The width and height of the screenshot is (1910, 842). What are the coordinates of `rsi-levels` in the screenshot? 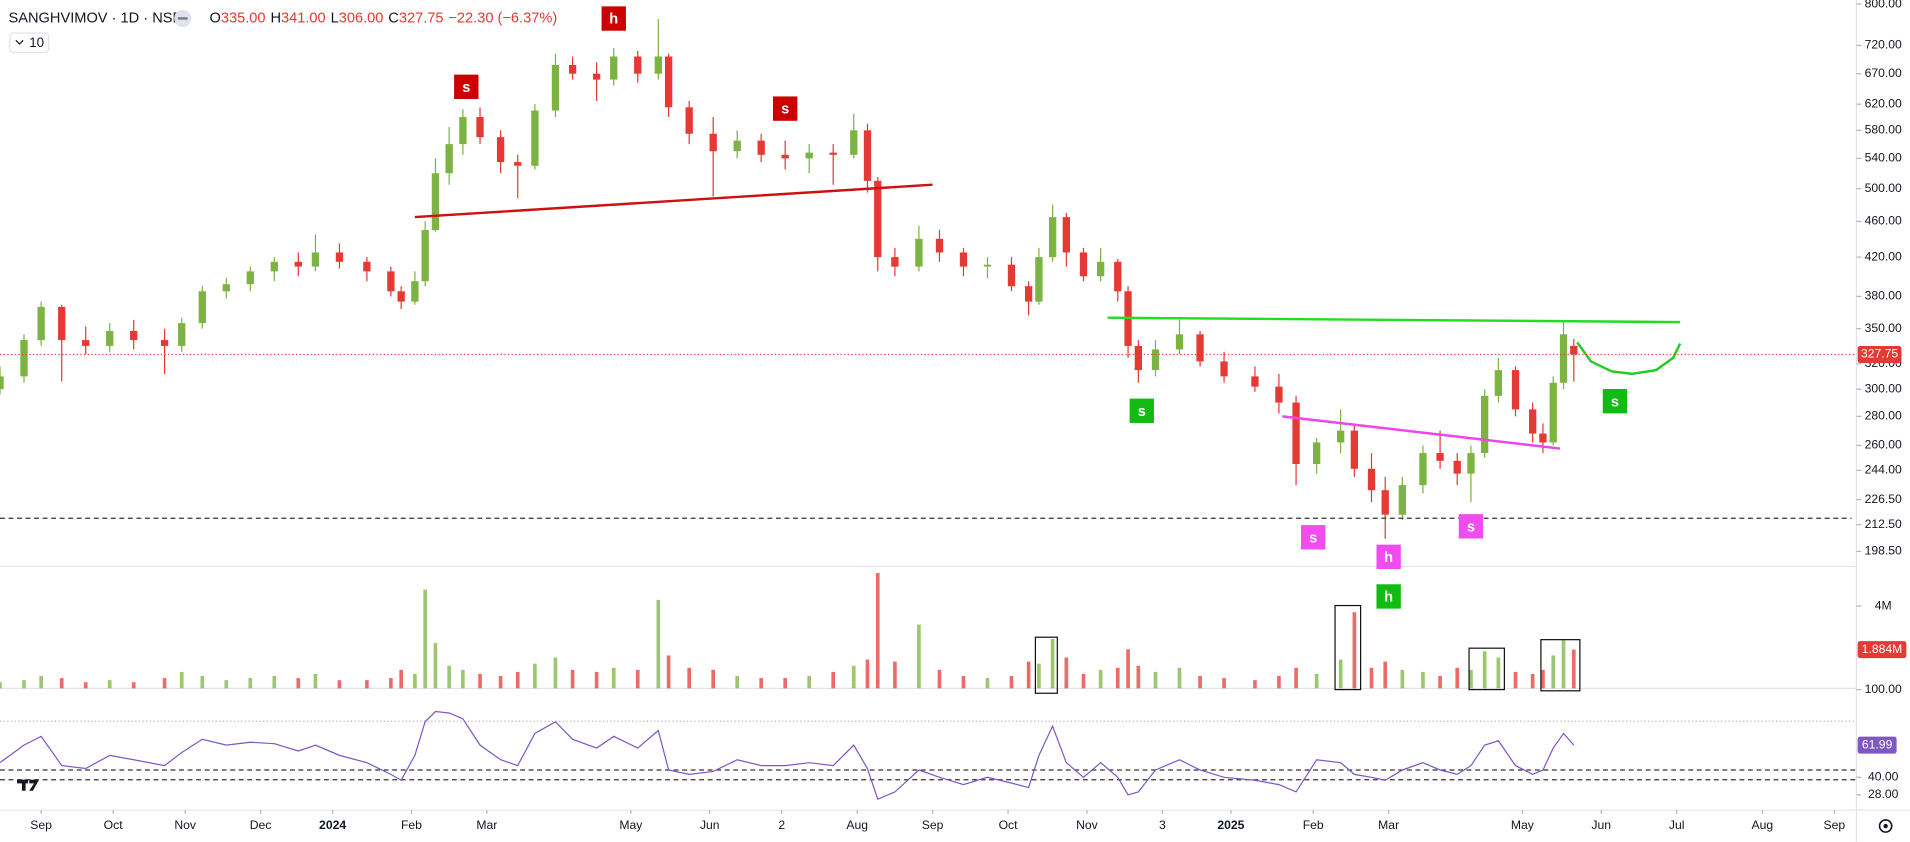 It's located at (928, 750).